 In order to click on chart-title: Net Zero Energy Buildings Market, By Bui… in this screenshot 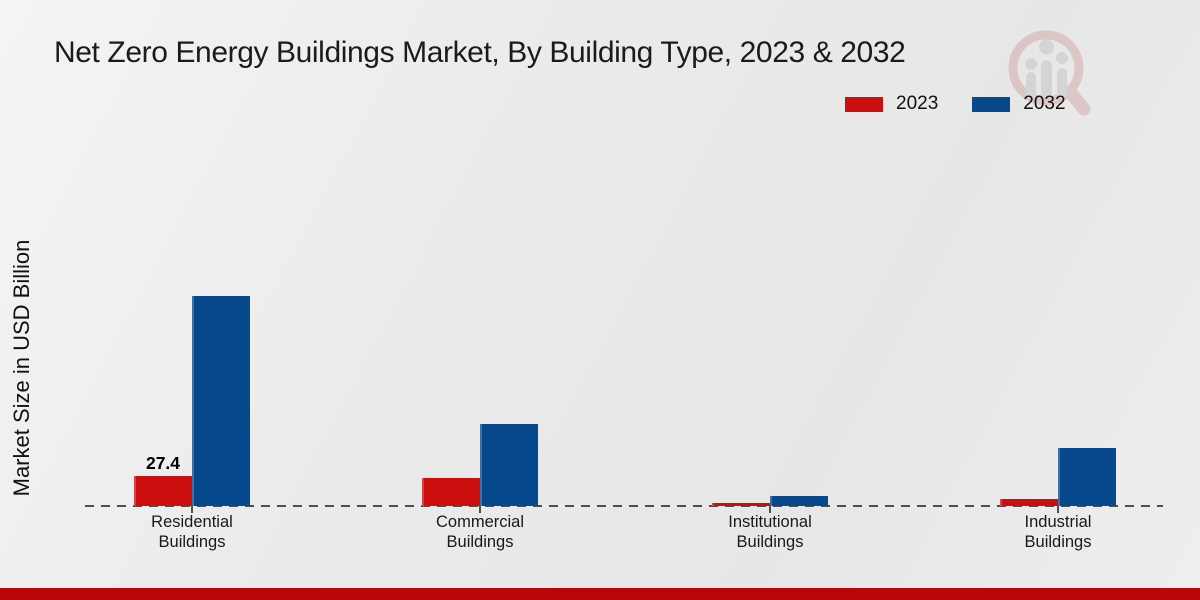, I will do `click(480, 52)`.